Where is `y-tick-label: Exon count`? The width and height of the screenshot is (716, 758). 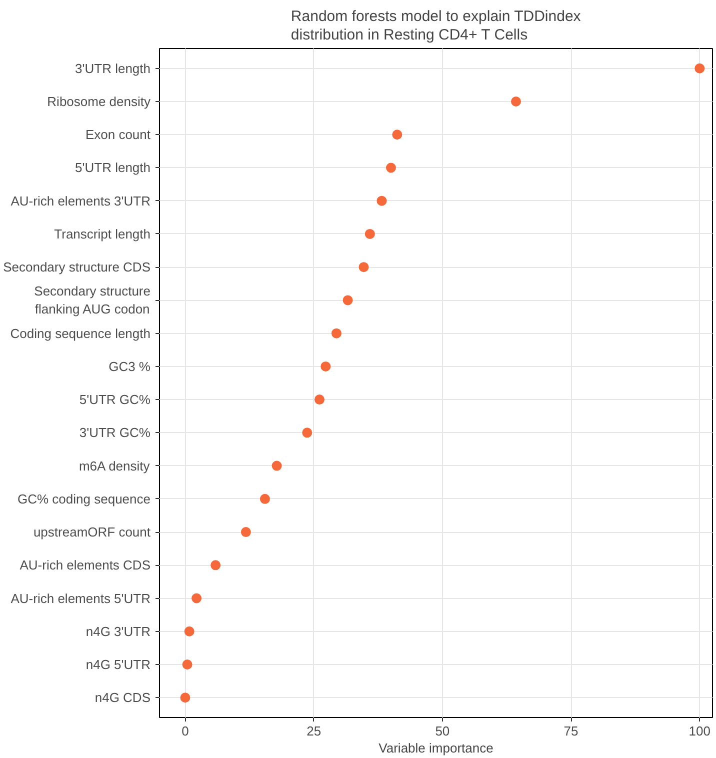
y-tick-label: Exon count is located at coordinates (118, 134).